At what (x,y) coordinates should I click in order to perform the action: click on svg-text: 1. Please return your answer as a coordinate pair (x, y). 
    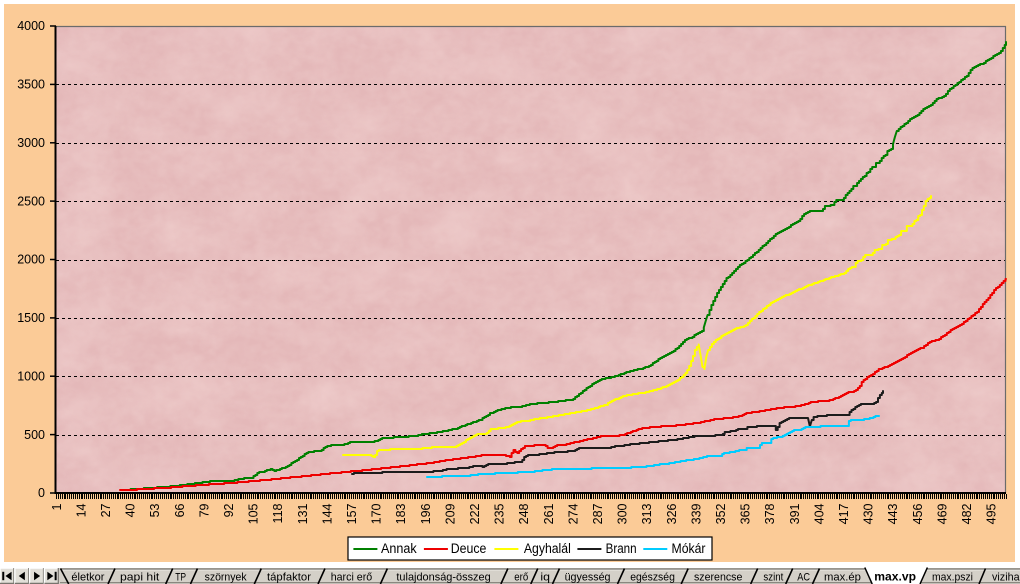
    Looking at the image, I should click on (57, 506).